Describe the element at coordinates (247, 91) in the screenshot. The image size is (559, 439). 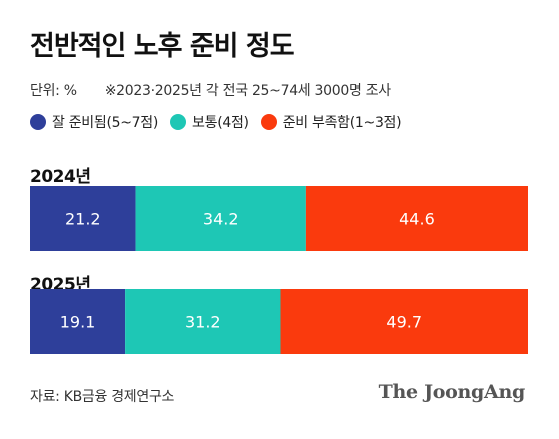
I see `survey-note: ※2023·2025년 각 전국 25~74세 3000명 조사` at that location.